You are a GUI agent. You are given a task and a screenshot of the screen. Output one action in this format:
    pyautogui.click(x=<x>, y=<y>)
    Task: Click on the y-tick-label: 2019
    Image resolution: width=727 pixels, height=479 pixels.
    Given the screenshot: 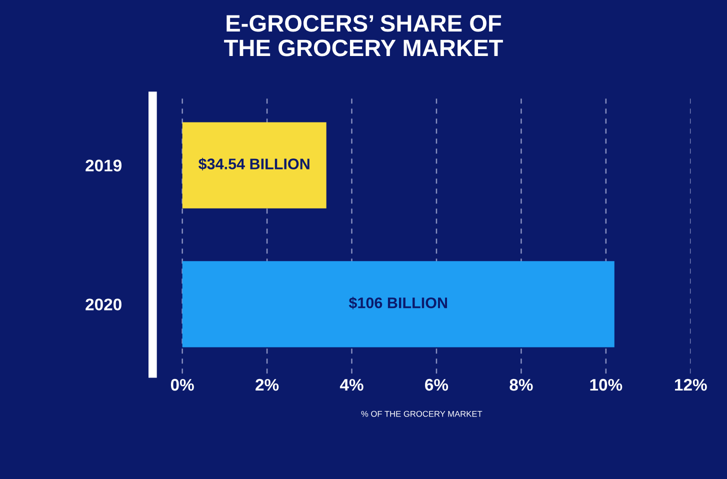 What is the action you would take?
    pyautogui.click(x=104, y=166)
    